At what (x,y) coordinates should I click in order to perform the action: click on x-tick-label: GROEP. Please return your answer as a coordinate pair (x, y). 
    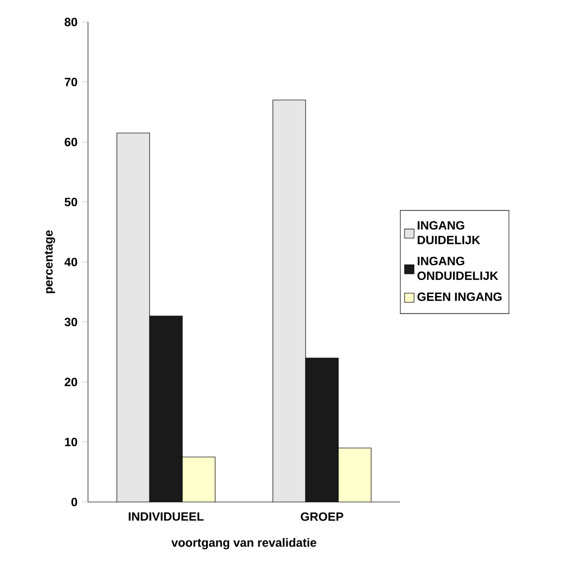
    Looking at the image, I should click on (322, 516).